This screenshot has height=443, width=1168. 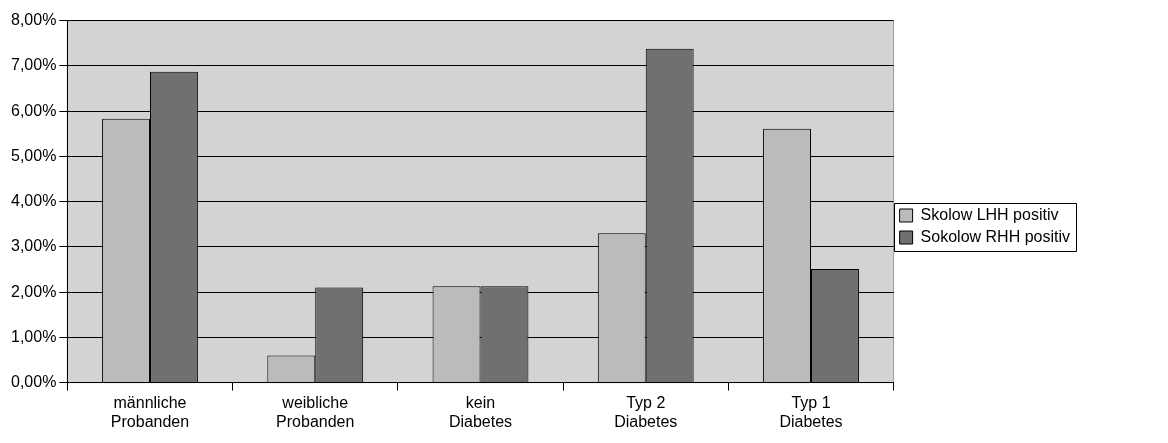 What do you see at coordinates (811, 411) in the screenshot?
I see `x-tick-label: Typ 1 Diabetes` at bounding box center [811, 411].